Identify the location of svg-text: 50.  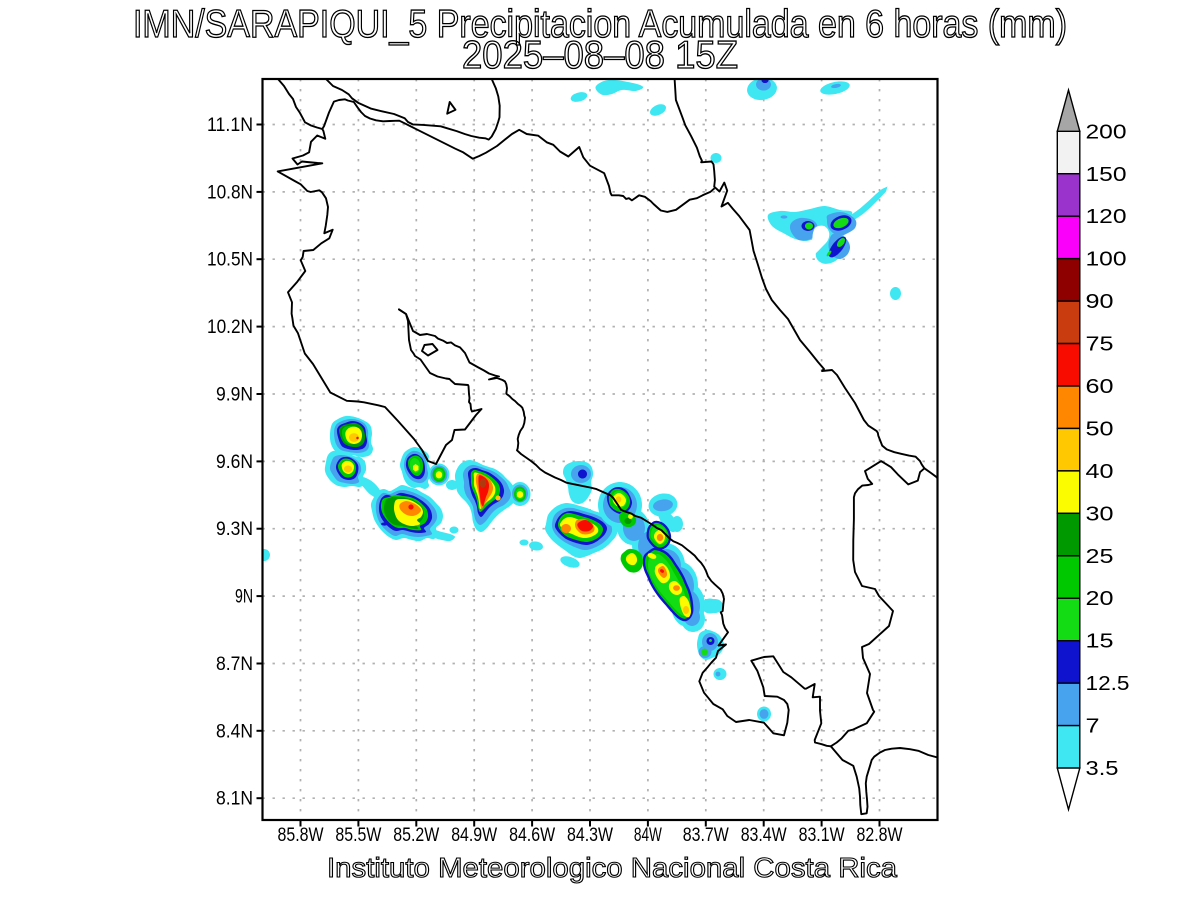
(1100, 429).